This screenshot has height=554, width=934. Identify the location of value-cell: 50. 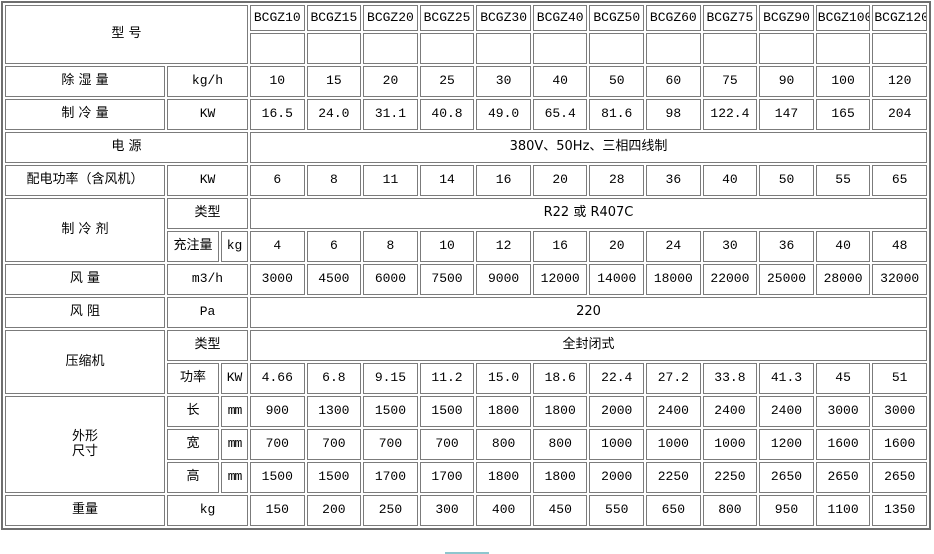
(786, 180).